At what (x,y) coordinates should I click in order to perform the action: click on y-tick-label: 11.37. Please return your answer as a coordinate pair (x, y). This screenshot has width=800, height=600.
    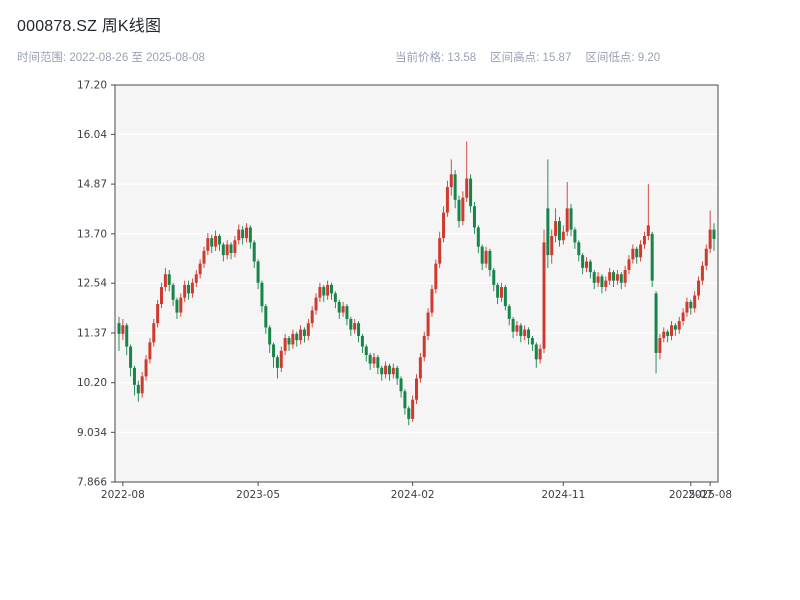
    Looking at the image, I should click on (92, 333).